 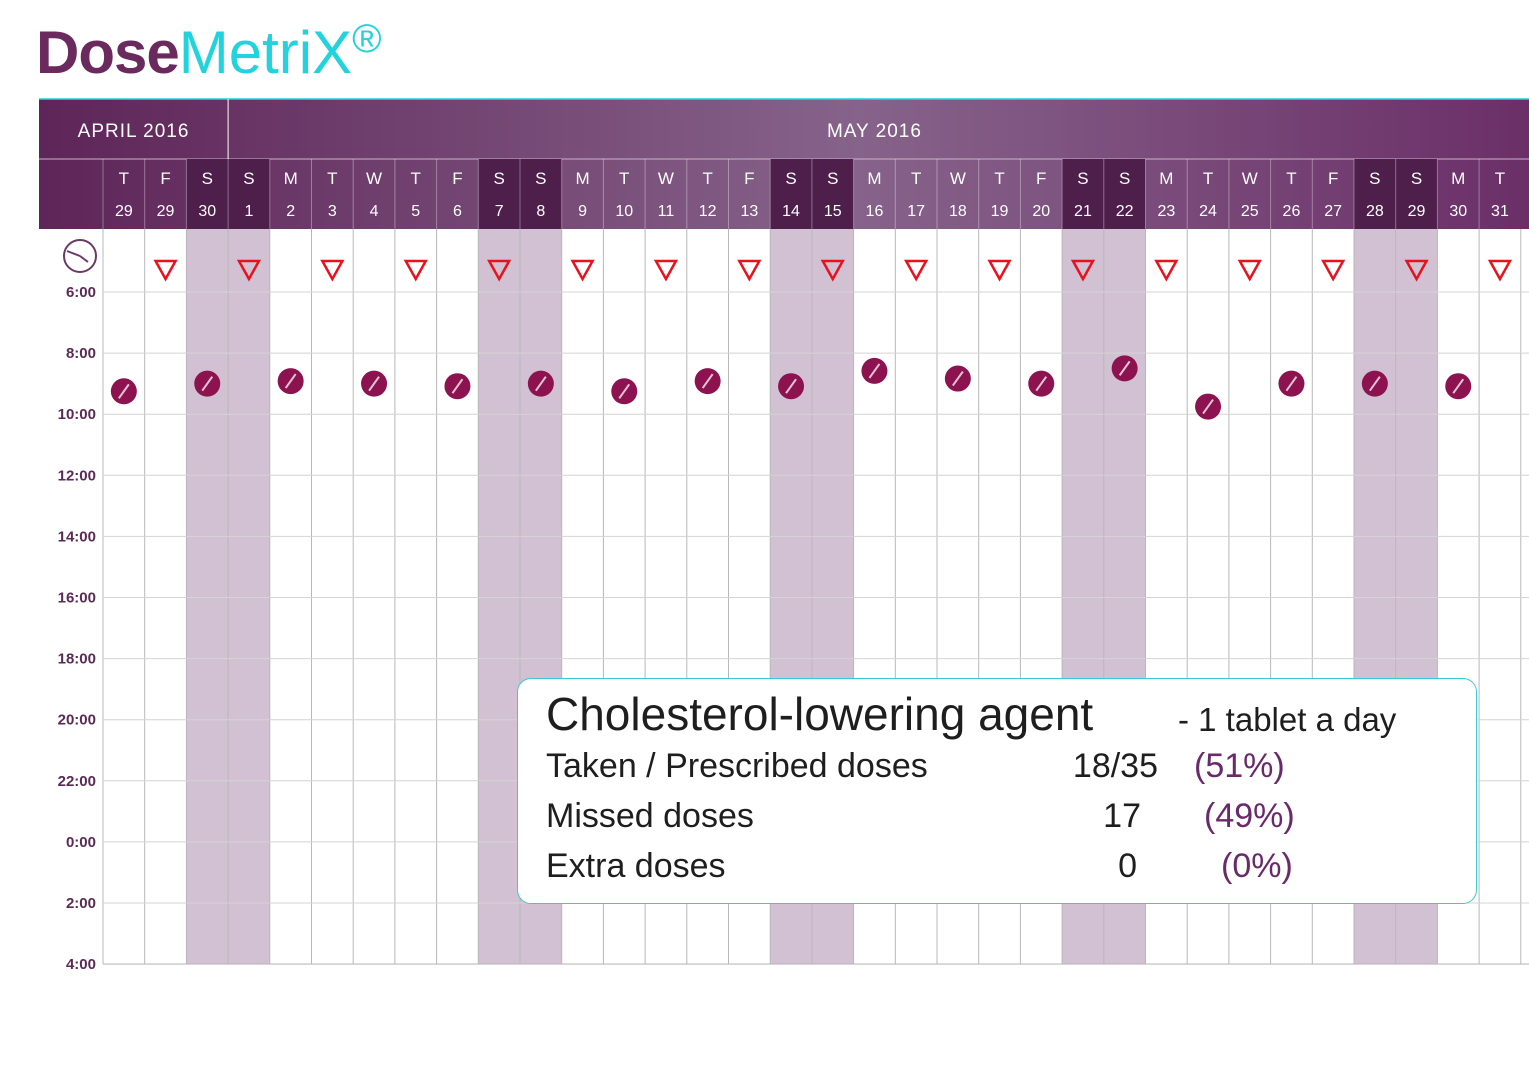 I want to click on summary-row-percent: (49%), so click(x=1249, y=816).